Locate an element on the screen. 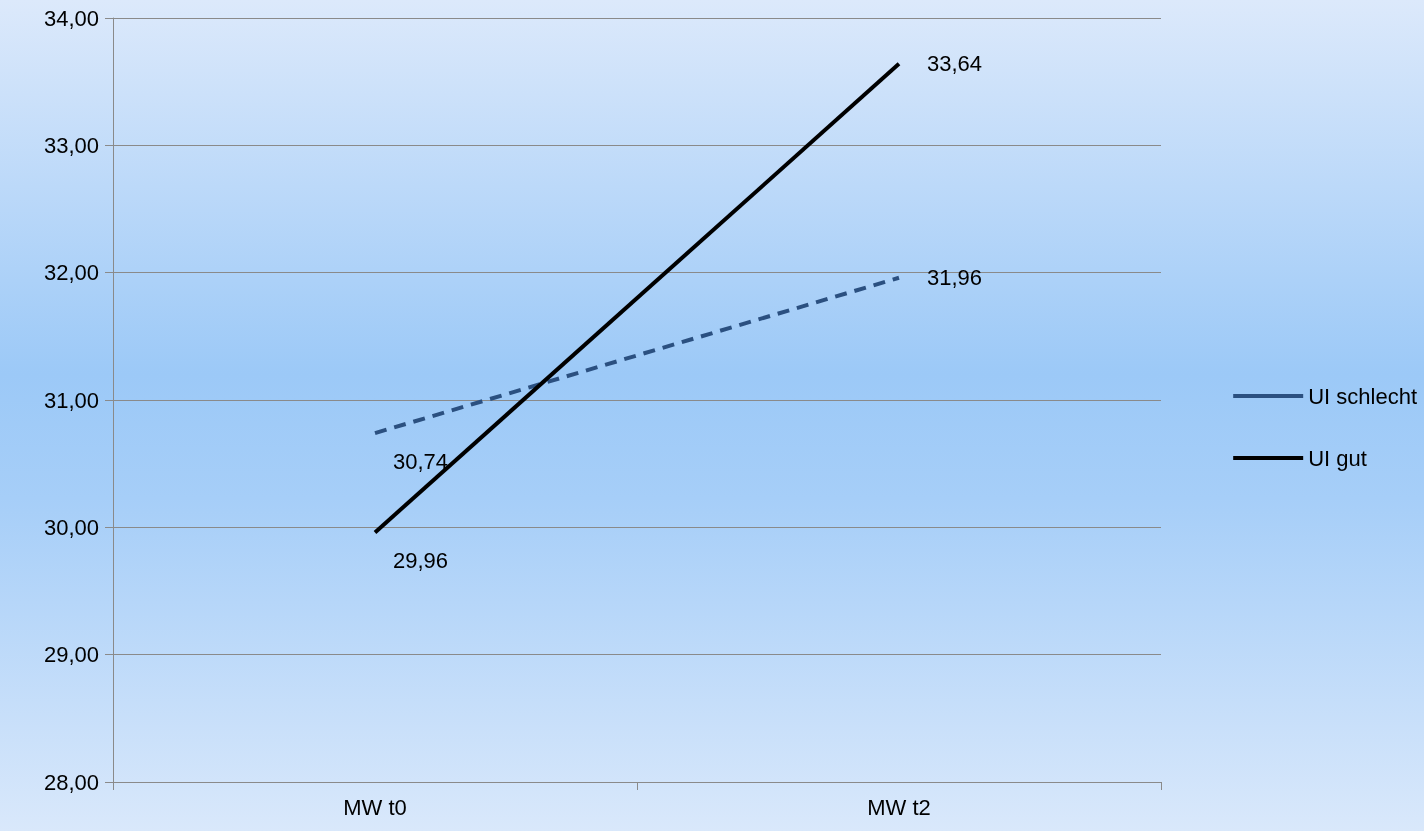 The height and width of the screenshot is (831, 1424). legend-label: UI schlecht is located at coordinates (1363, 396).